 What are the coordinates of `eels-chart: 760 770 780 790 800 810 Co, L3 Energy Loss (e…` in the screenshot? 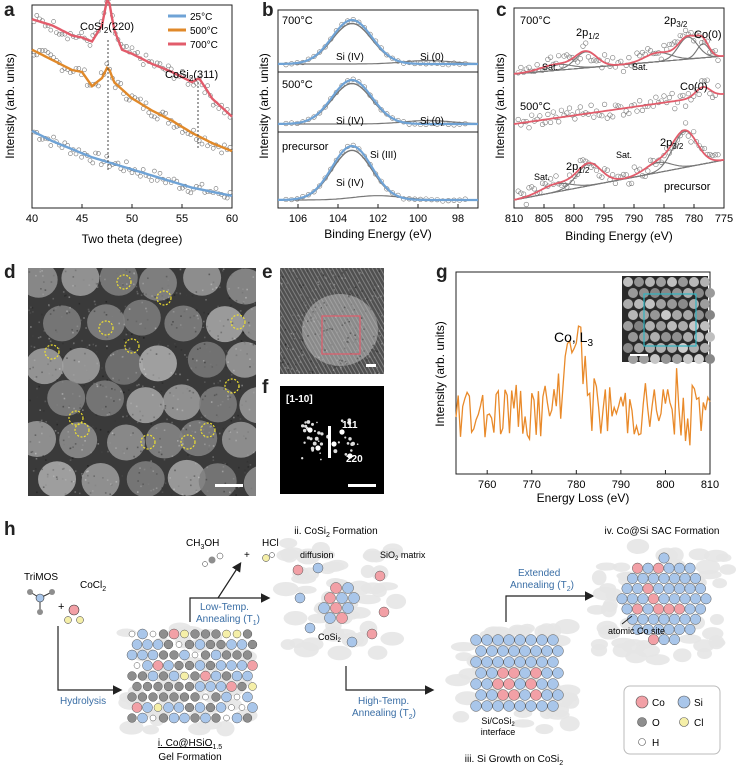 It's located at (576, 388).